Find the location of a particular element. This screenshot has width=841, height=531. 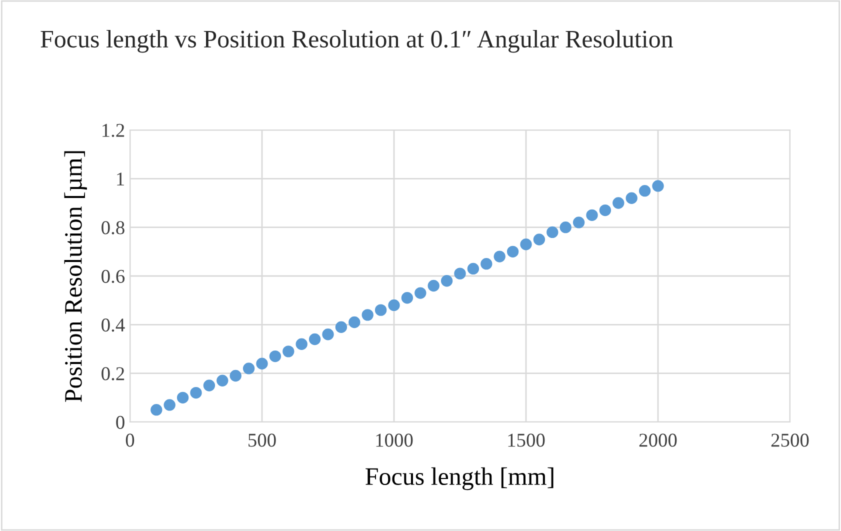

y-tick-label: 0.4 is located at coordinates (113, 325).